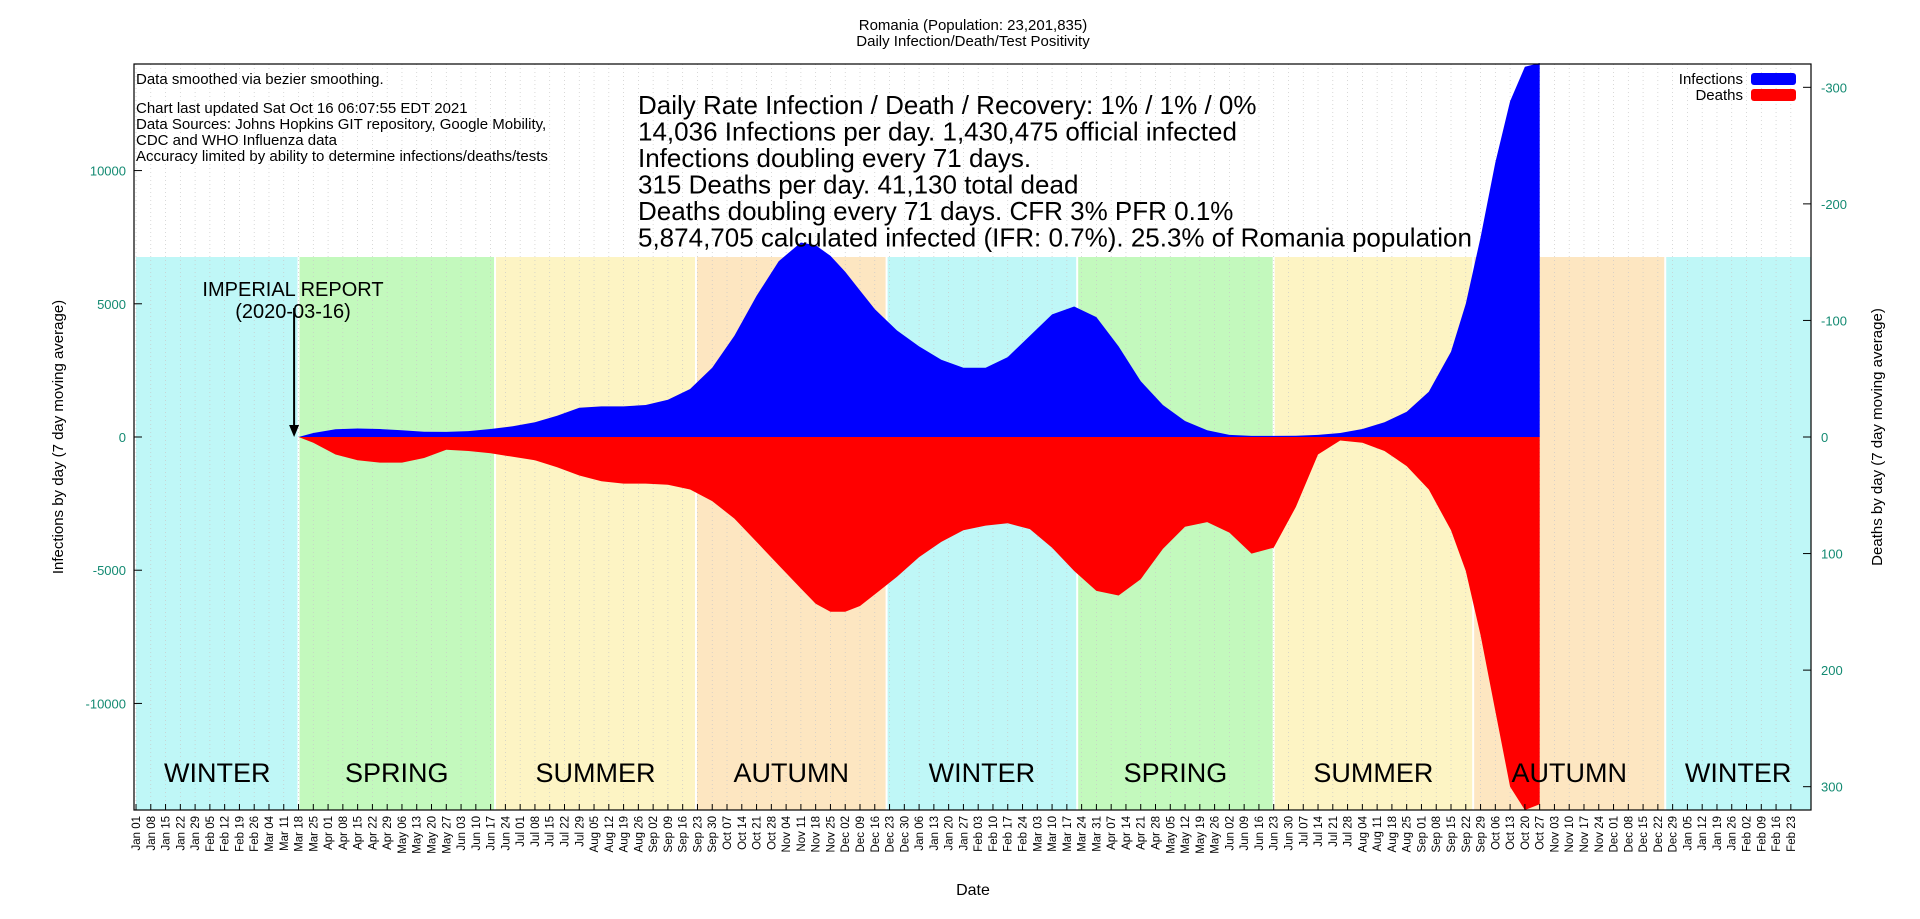  Describe the element at coordinates (1541, 833) in the screenshot. I see `x-tick-label: Oct 27` at that location.